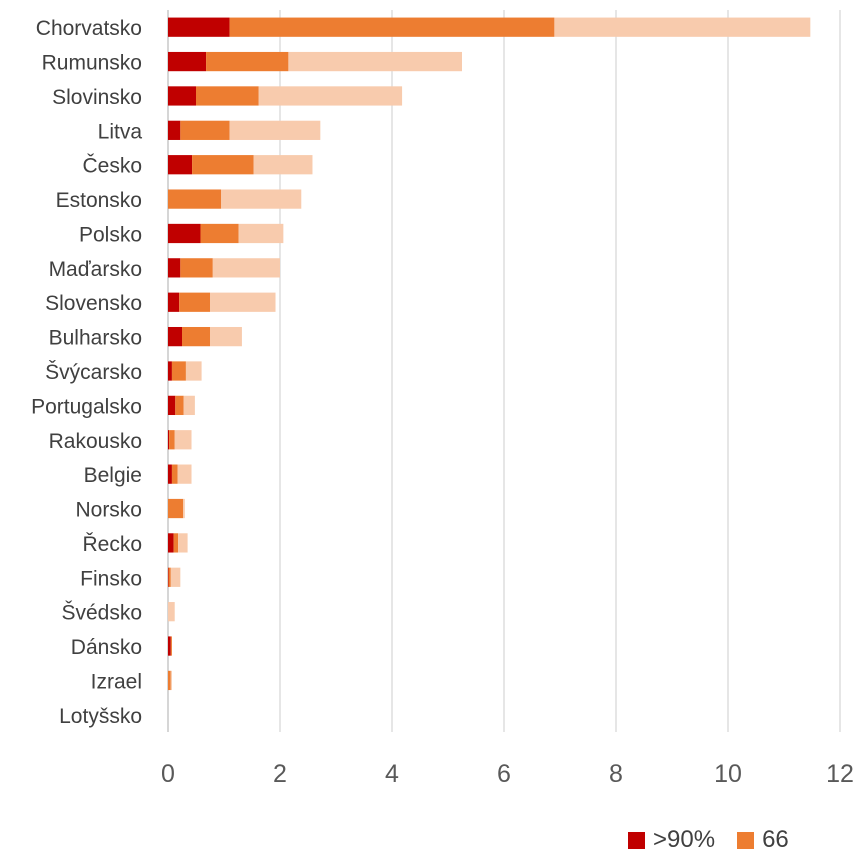  What do you see at coordinates (684, 839) in the screenshot?
I see `legend-label-90: >90%` at bounding box center [684, 839].